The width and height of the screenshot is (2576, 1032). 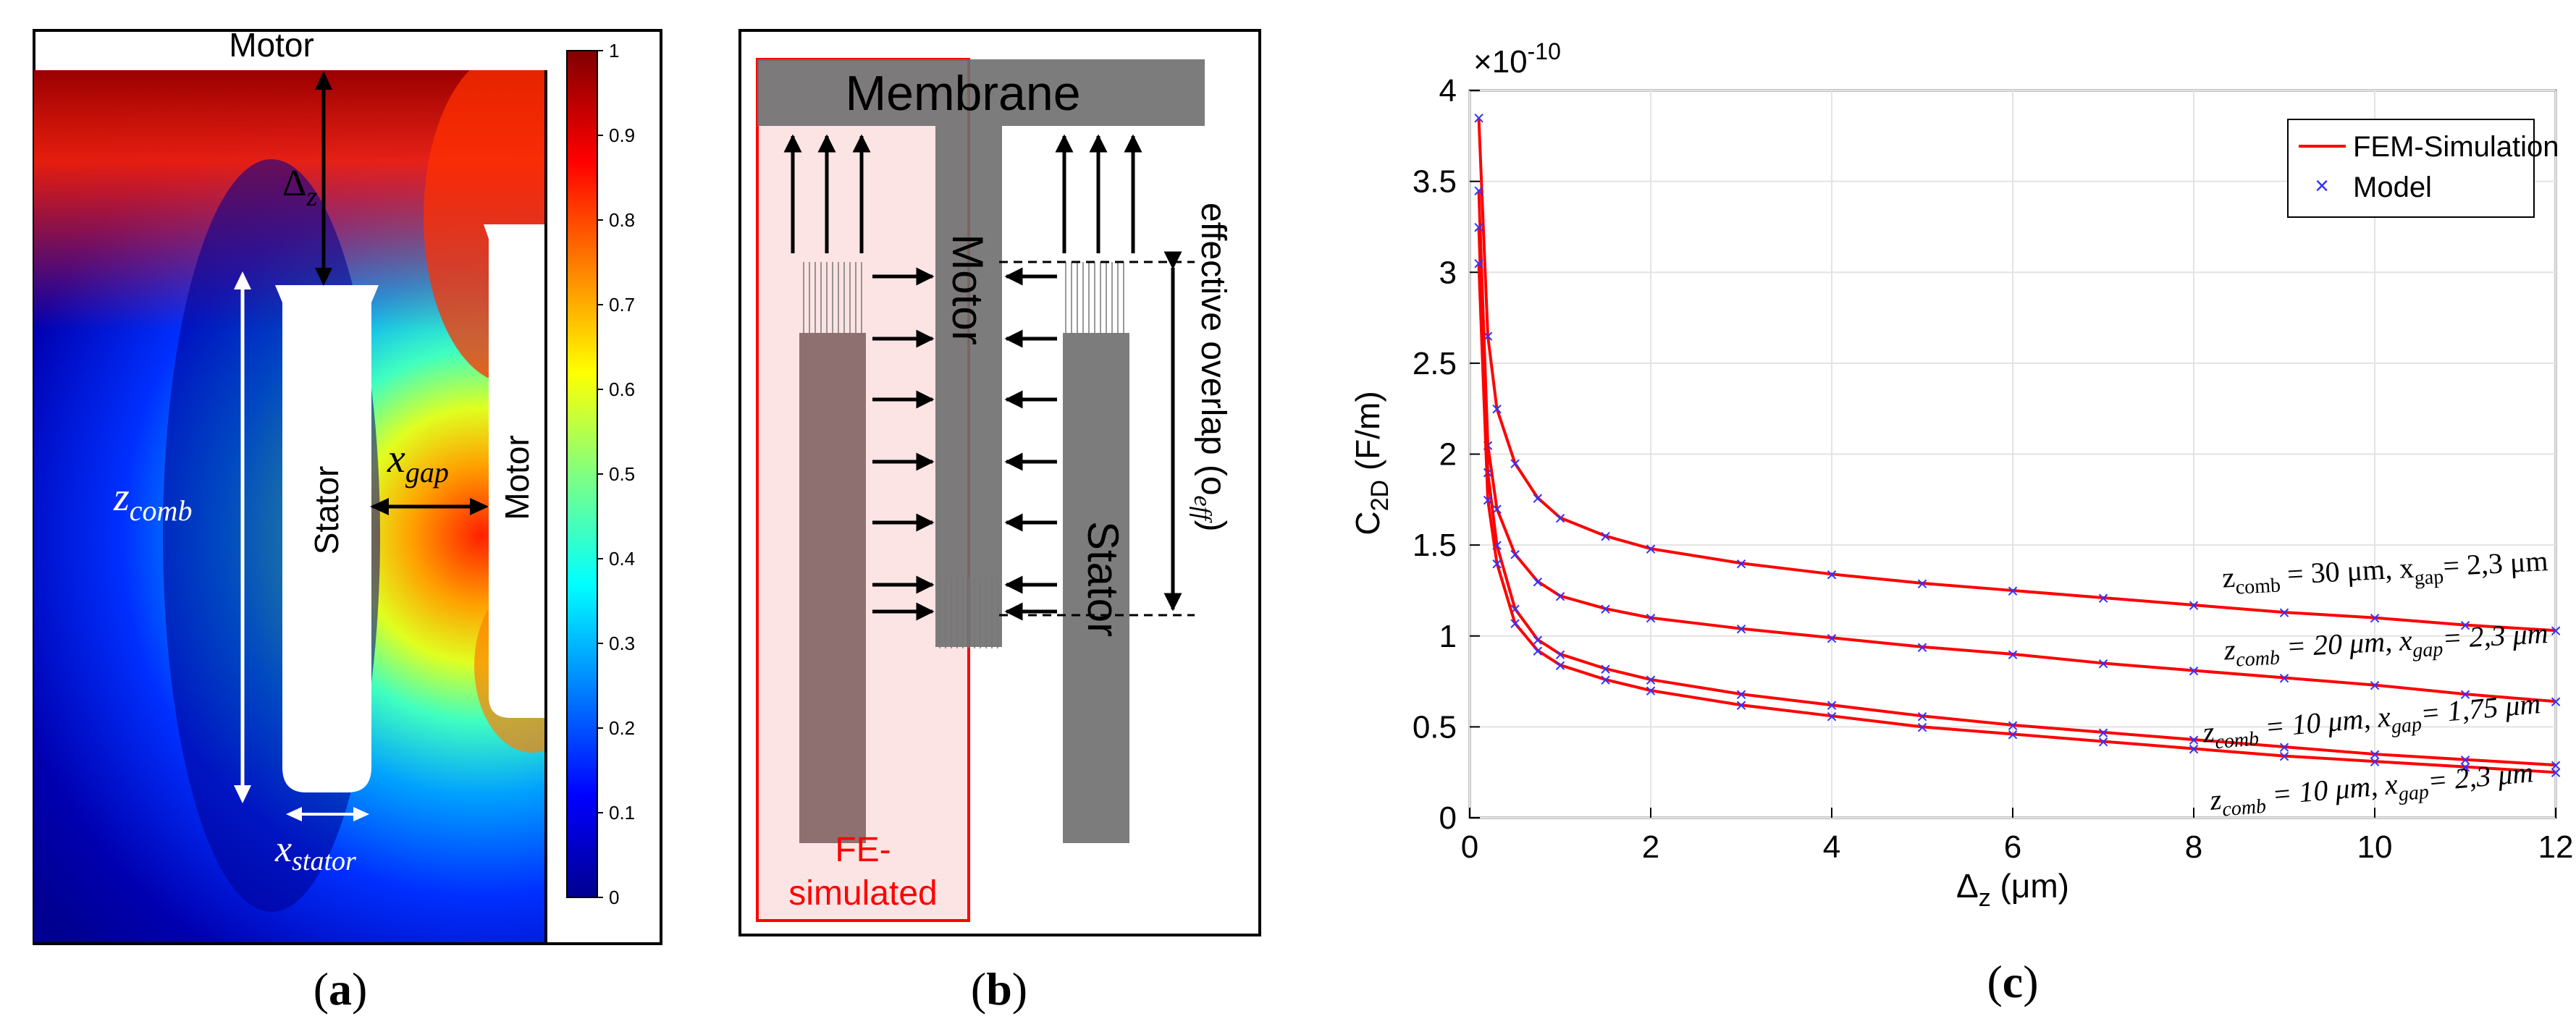 I want to click on fe-label-line2: simulated, so click(x=862, y=893).